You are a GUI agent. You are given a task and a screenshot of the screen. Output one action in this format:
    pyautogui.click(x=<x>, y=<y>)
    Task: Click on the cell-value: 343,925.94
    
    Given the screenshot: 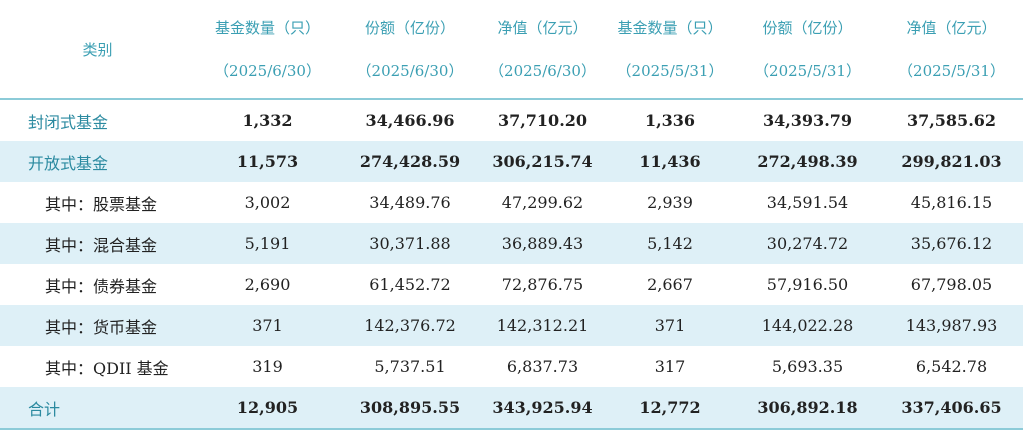 What is the action you would take?
    pyautogui.click(x=542, y=408)
    